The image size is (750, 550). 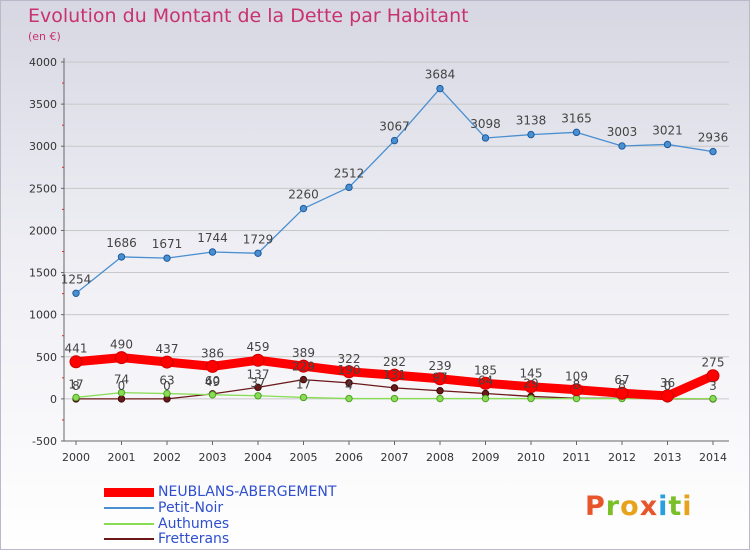 What do you see at coordinates (668, 457) in the screenshot?
I see `x-tick-label: 2013` at bounding box center [668, 457].